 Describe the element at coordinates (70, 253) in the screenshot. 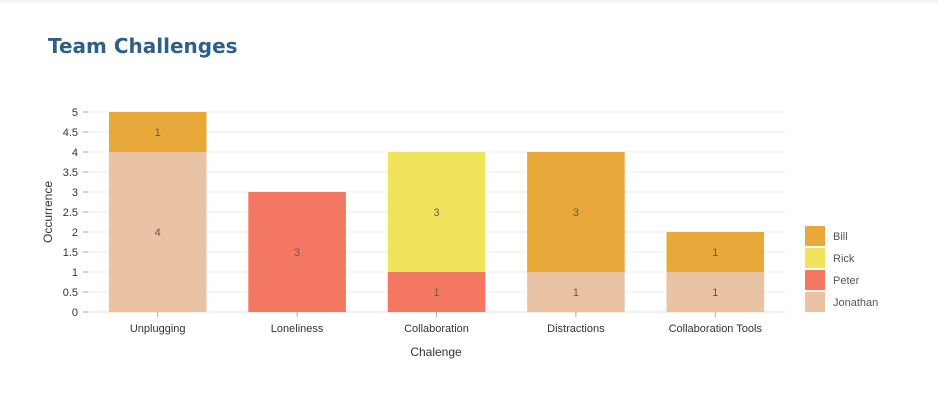

I see `y-tick-label: 1.5` at that location.